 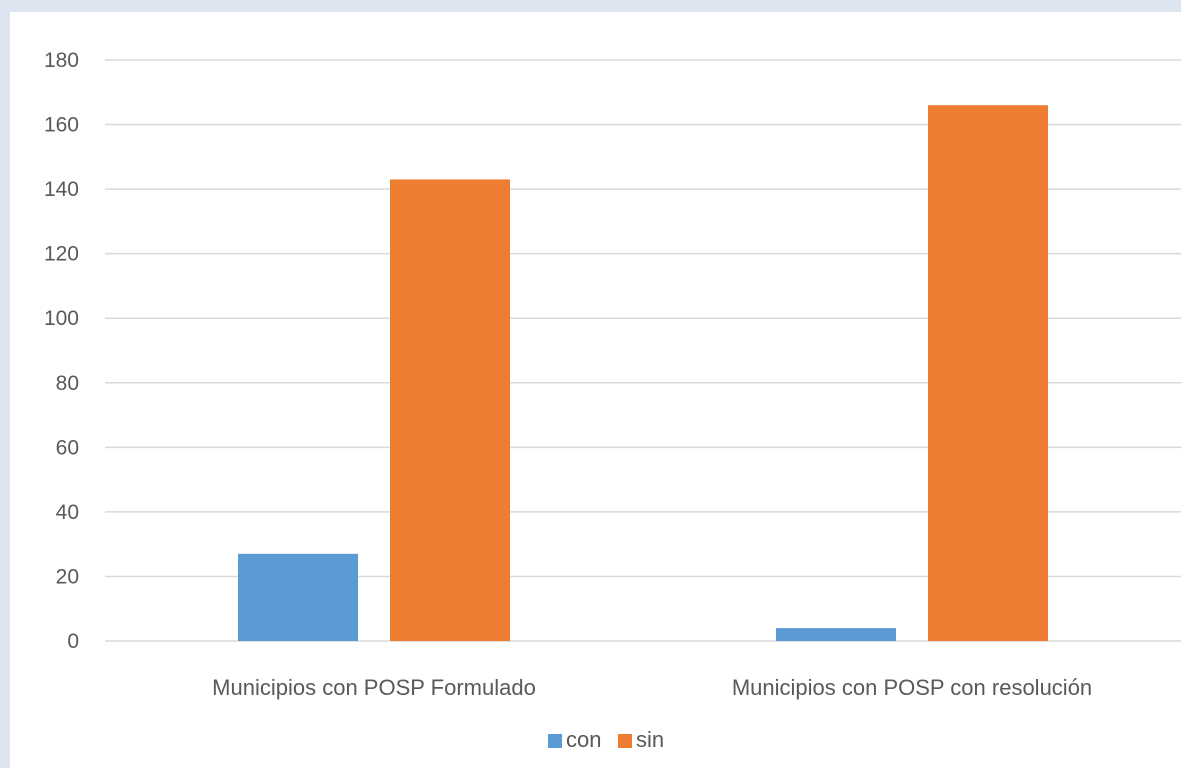 What do you see at coordinates (61, 254) in the screenshot?
I see `y-tick-label: 120` at bounding box center [61, 254].